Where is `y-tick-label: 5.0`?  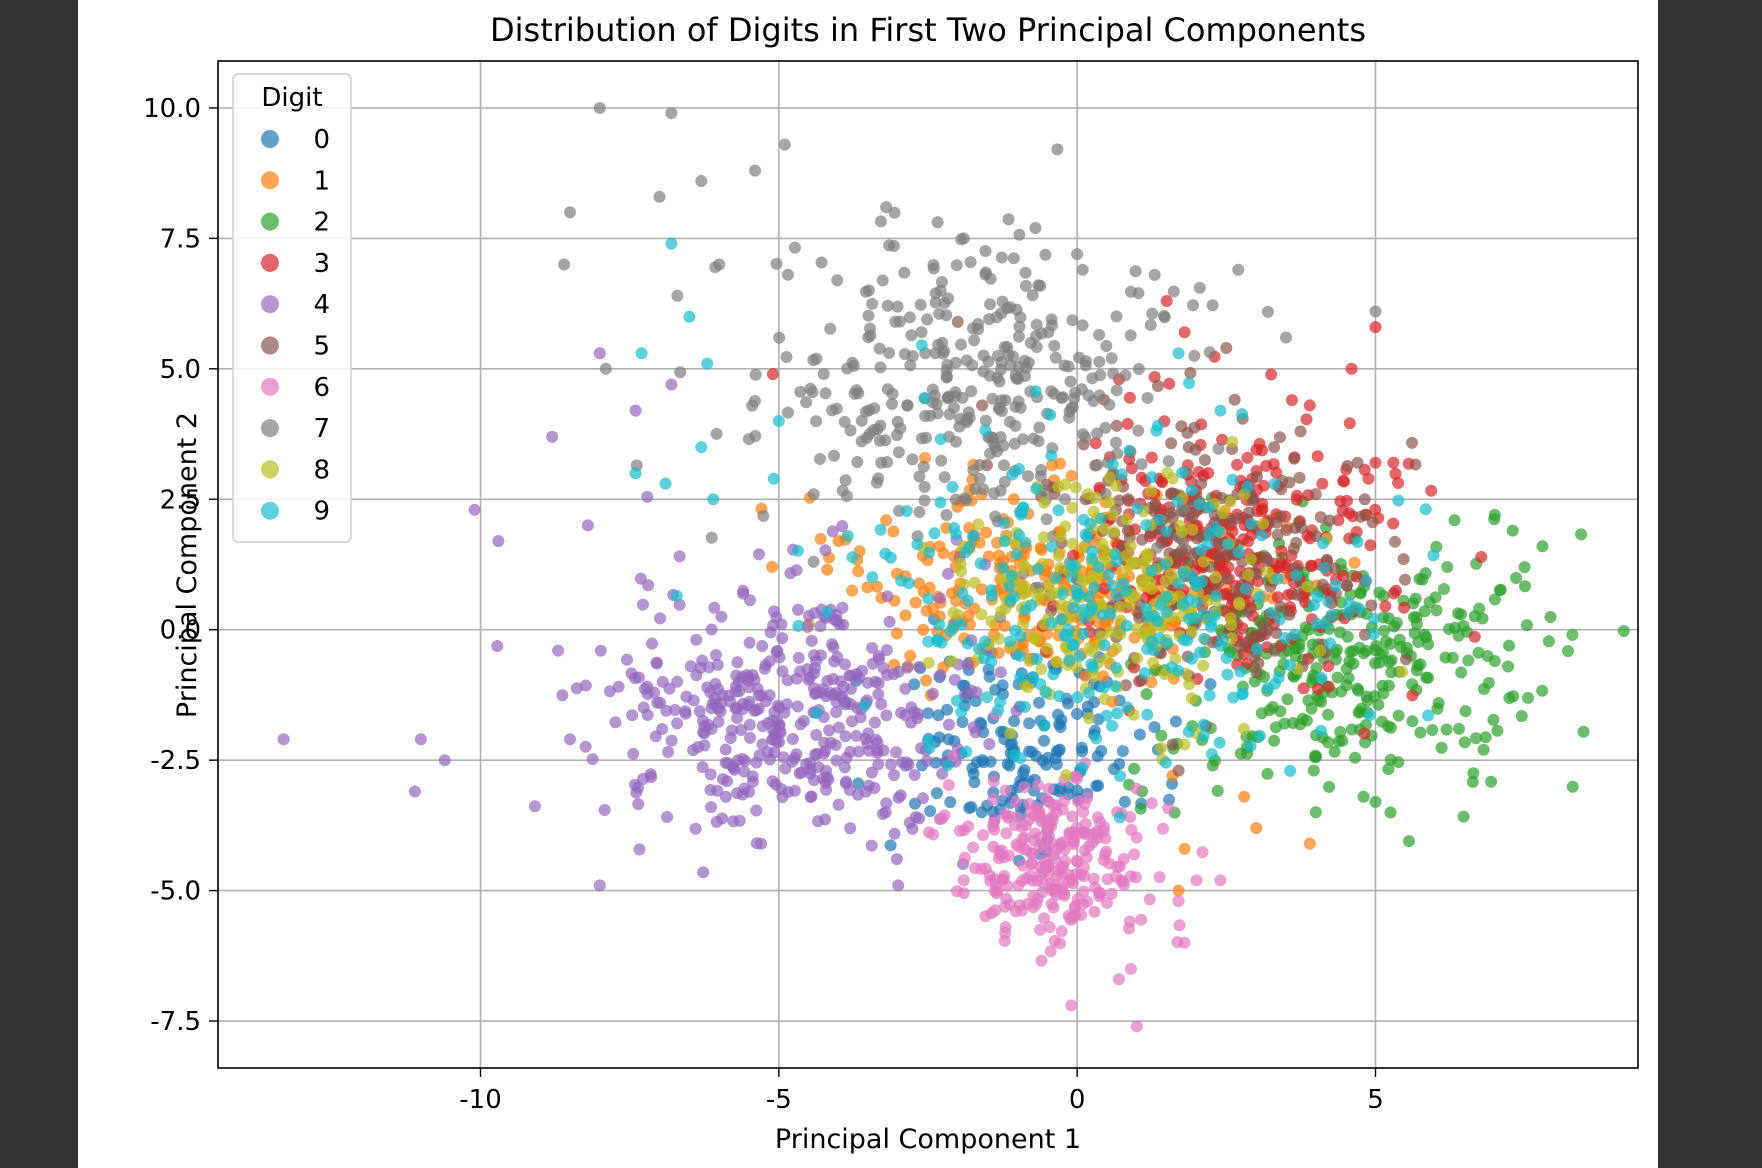 y-tick-label: 5.0 is located at coordinates (180, 370).